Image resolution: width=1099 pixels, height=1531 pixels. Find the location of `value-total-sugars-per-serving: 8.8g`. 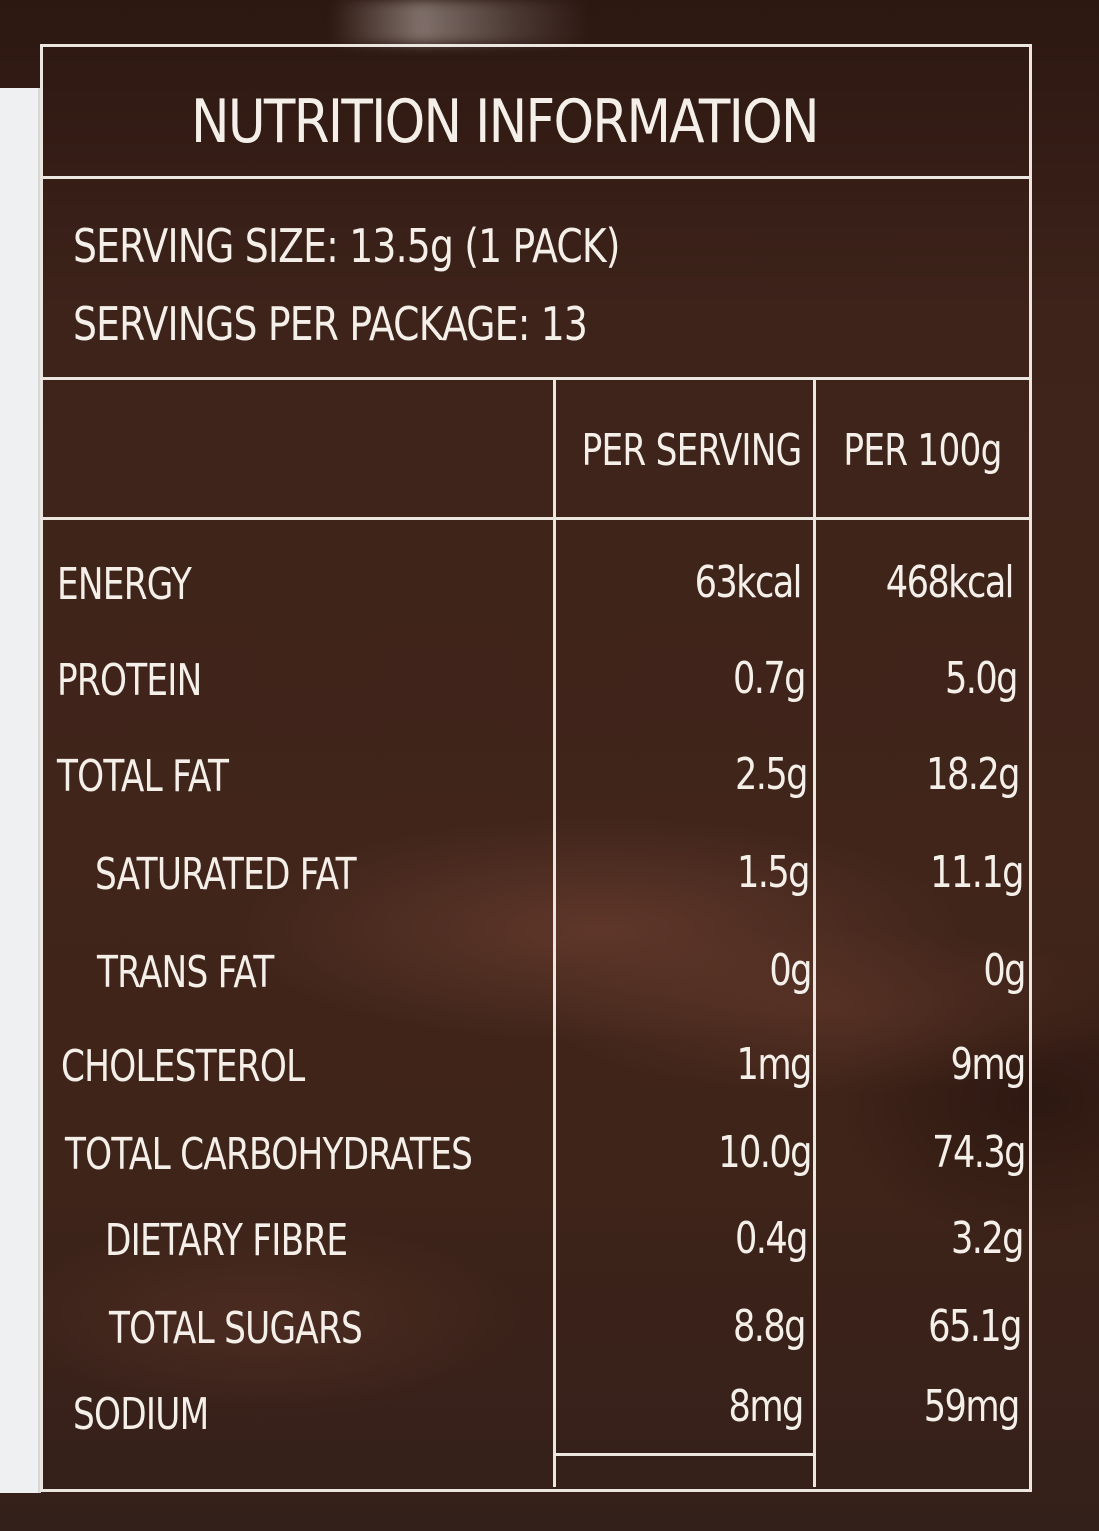

value-total-sugars-per-serving: 8.8g is located at coordinates (770, 1326).